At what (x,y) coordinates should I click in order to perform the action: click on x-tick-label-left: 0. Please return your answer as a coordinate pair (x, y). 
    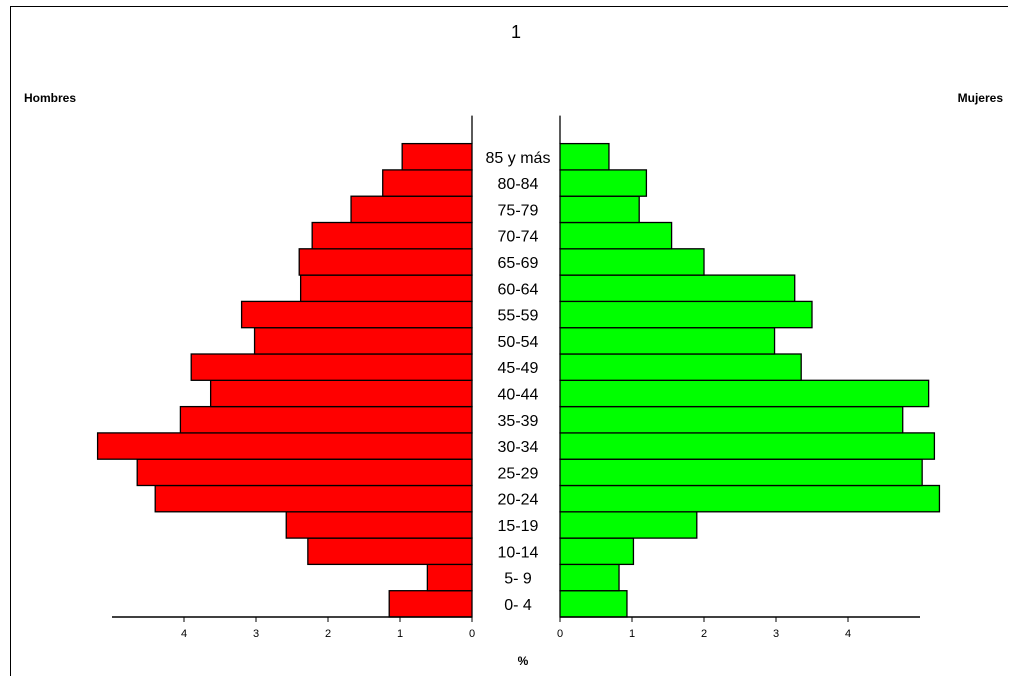
    Looking at the image, I should click on (472, 634).